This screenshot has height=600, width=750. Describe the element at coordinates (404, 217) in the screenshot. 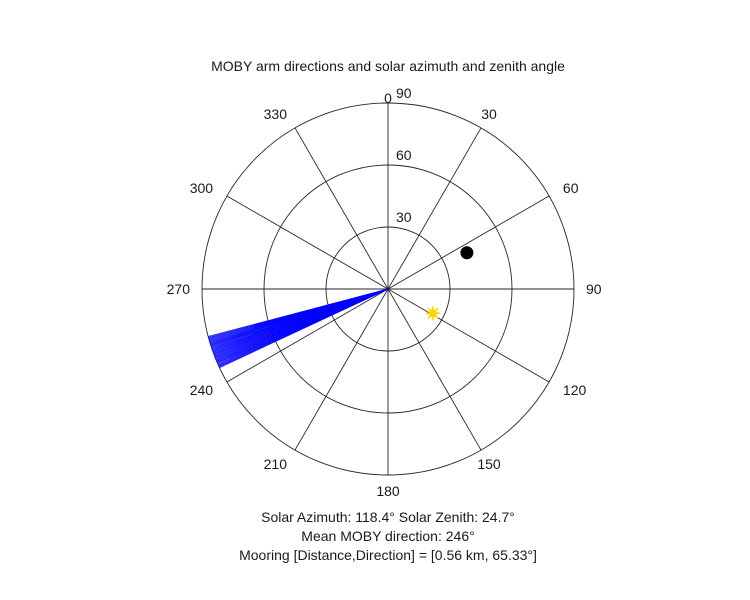

I see `radial-tick-30: 30` at that location.